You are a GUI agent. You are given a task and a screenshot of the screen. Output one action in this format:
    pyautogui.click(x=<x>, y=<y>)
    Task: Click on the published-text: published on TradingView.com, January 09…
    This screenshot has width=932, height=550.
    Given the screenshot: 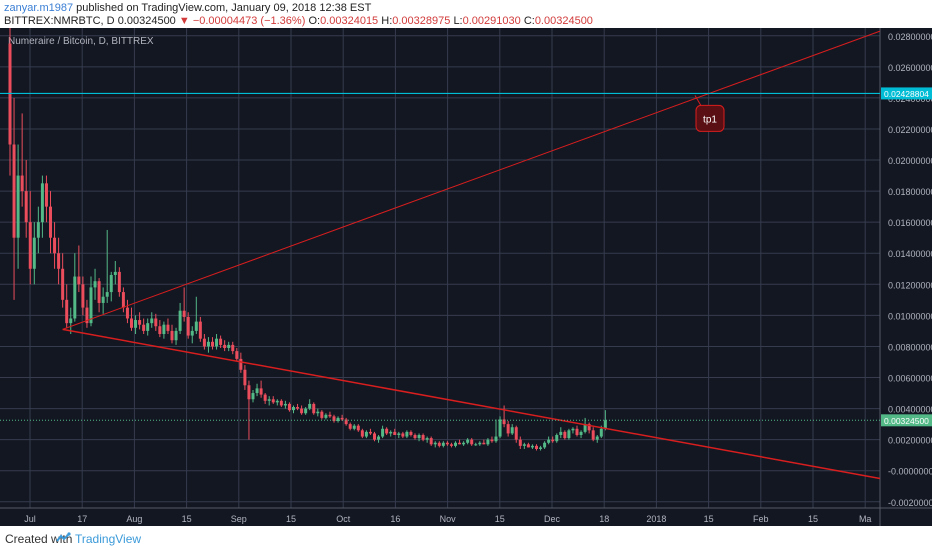 What is the action you would take?
    pyautogui.click(x=224, y=8)
    